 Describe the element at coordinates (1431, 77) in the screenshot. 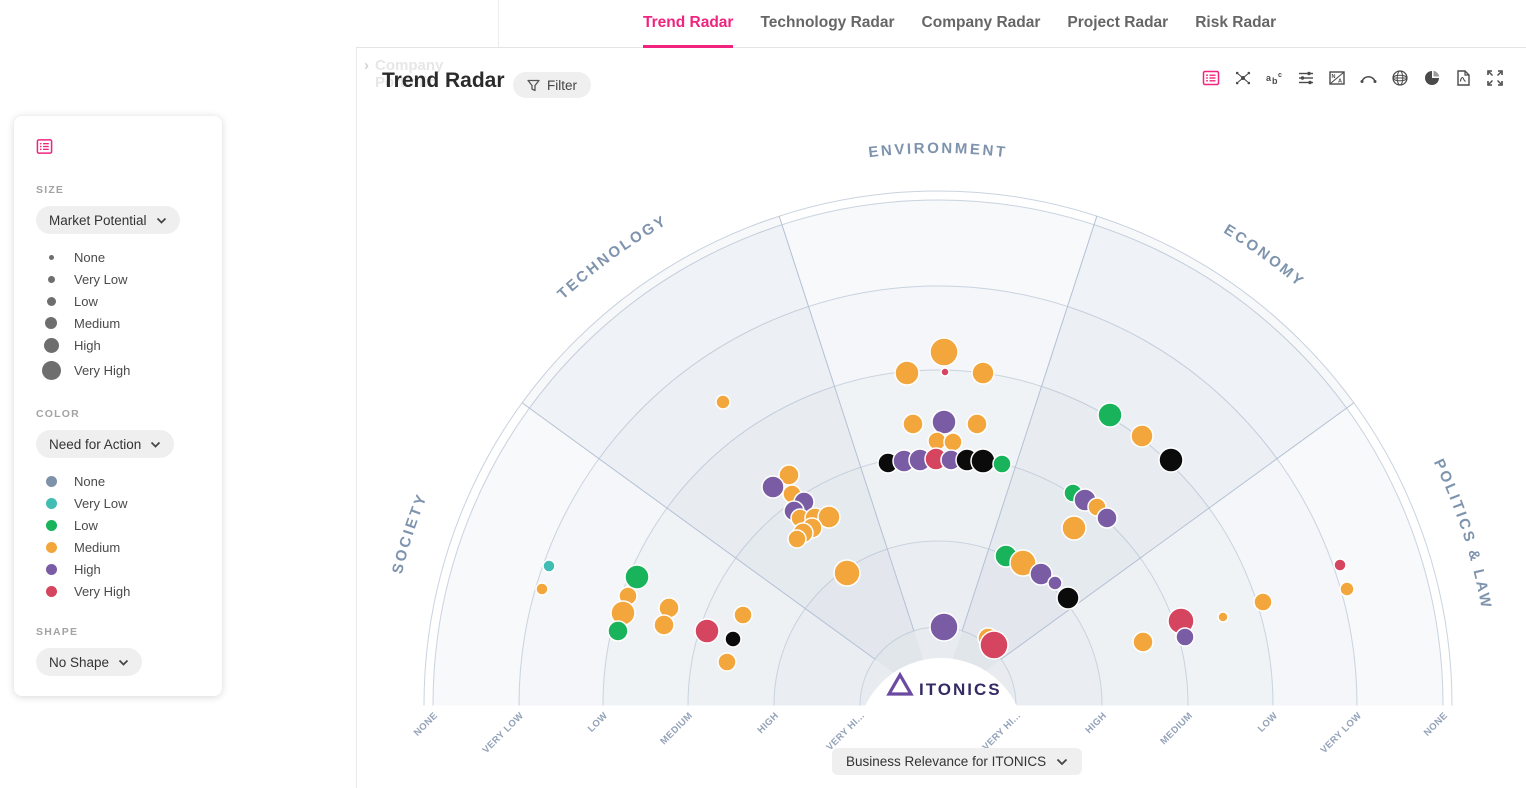

I see `pie-chart-icon` at that location.